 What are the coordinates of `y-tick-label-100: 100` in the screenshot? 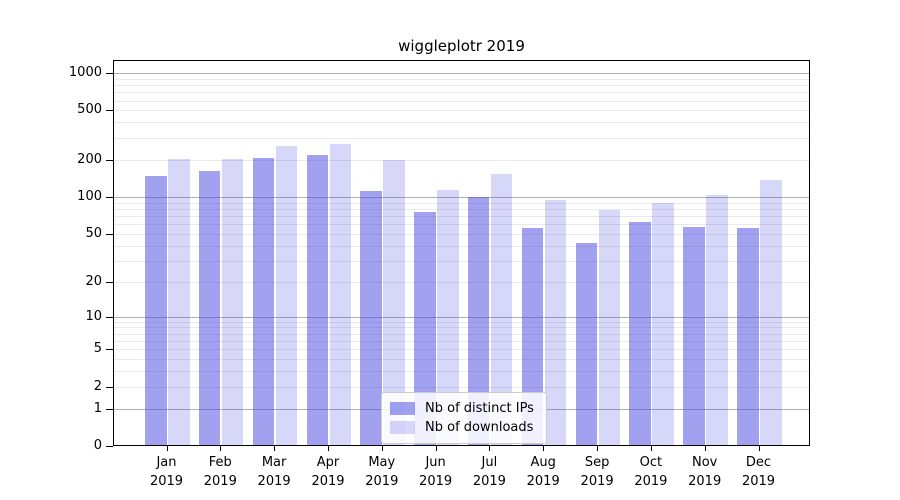 It's located at (89, 196).